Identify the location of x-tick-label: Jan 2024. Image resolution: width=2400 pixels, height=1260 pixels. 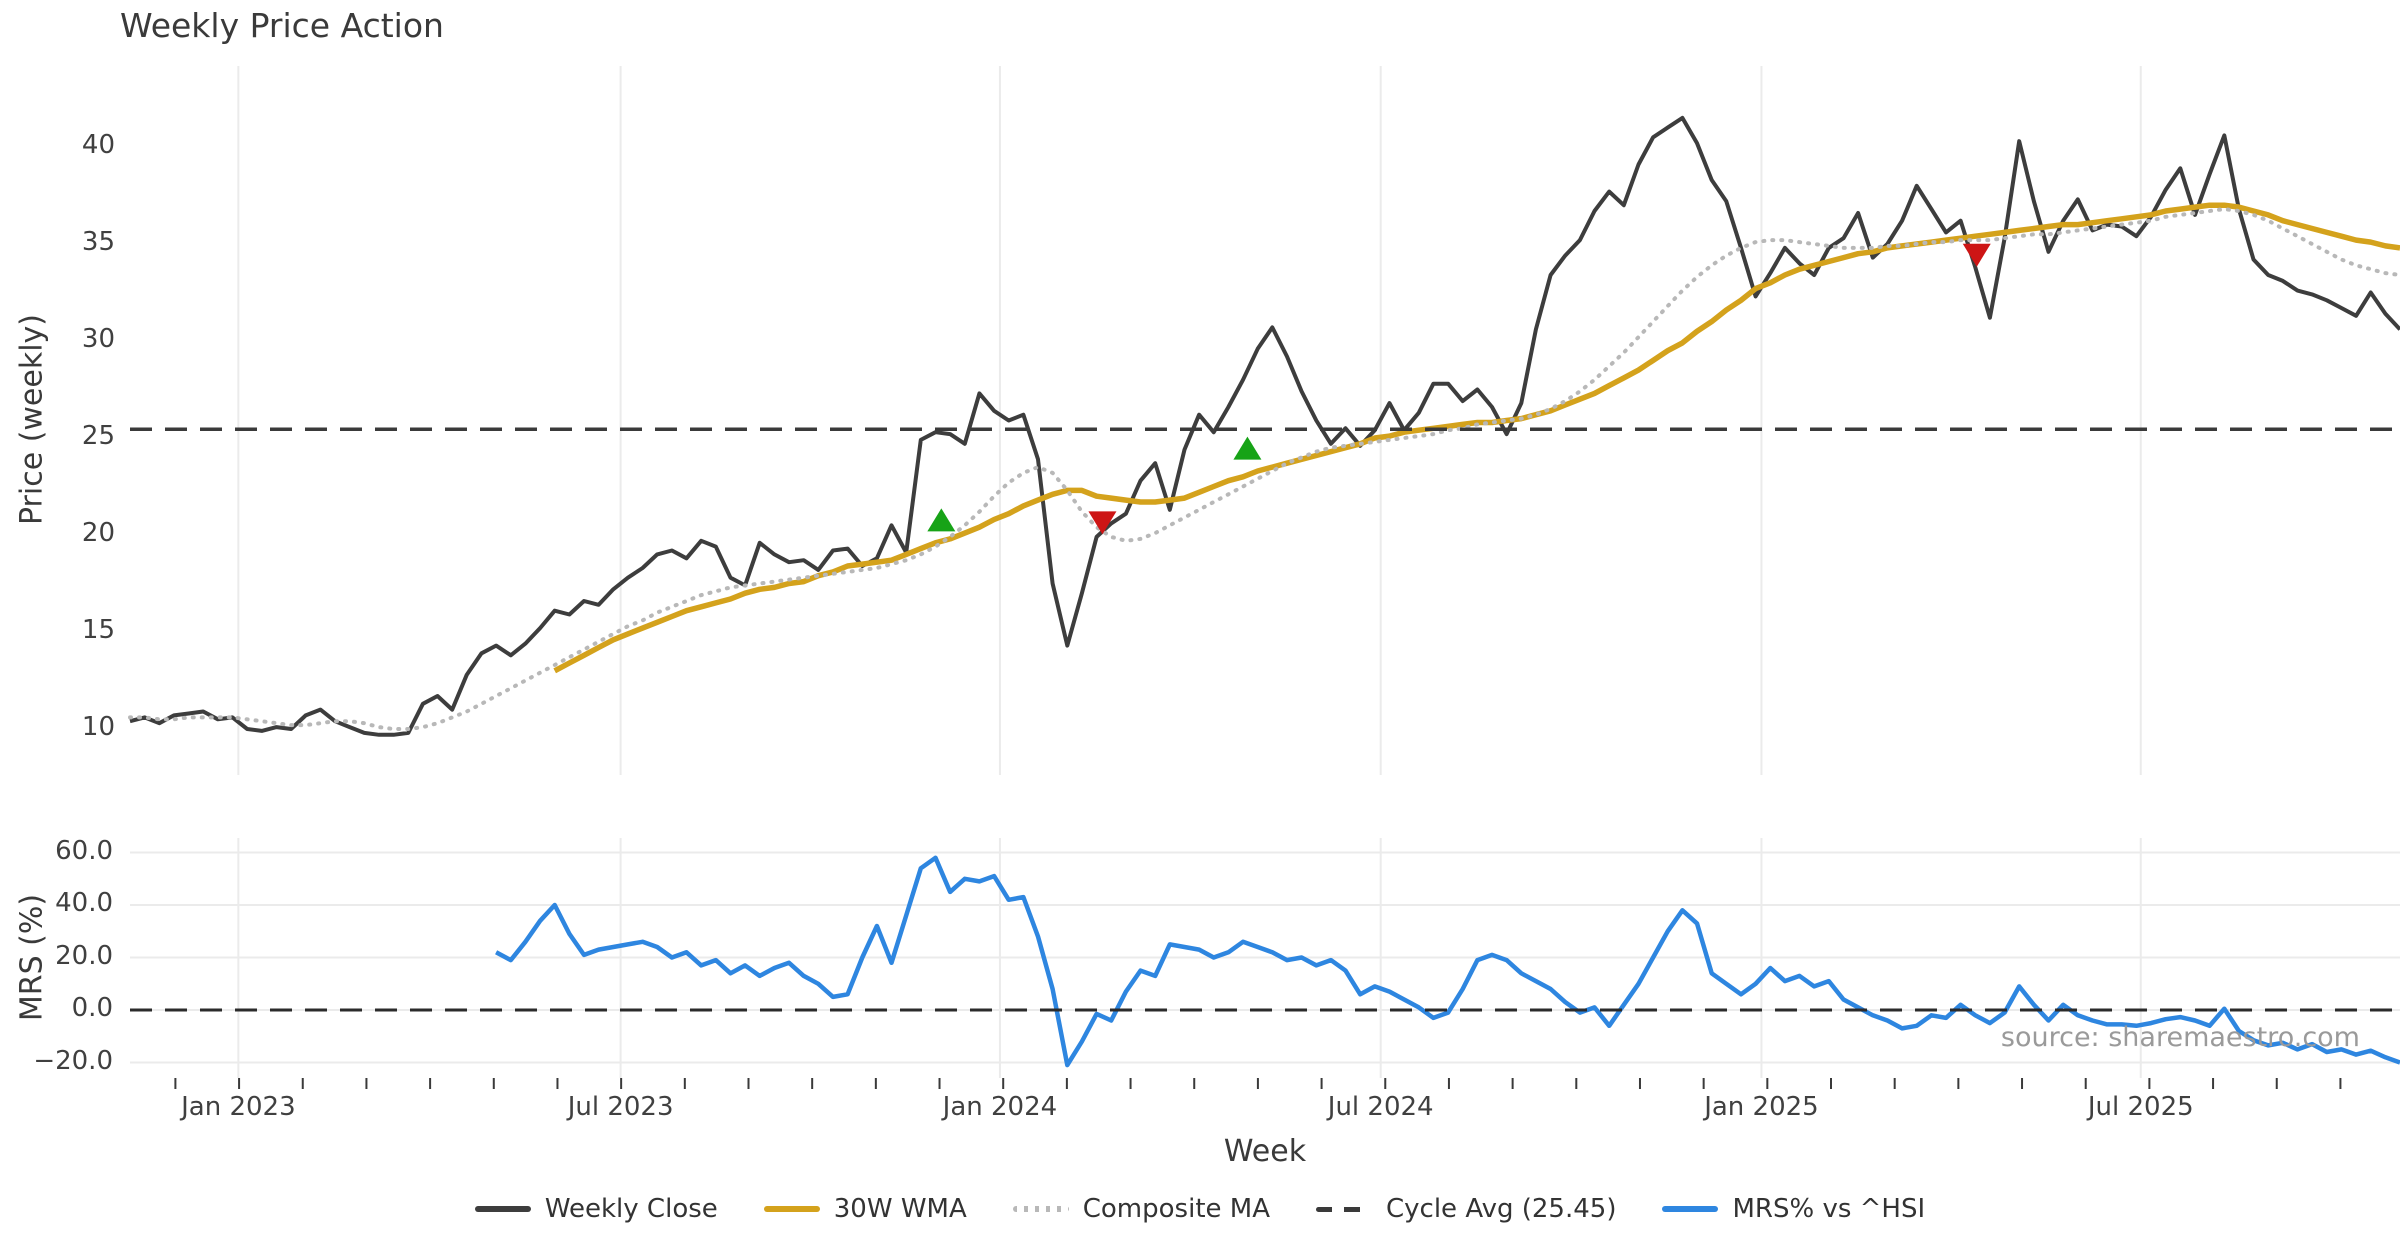
(1000, 1107).